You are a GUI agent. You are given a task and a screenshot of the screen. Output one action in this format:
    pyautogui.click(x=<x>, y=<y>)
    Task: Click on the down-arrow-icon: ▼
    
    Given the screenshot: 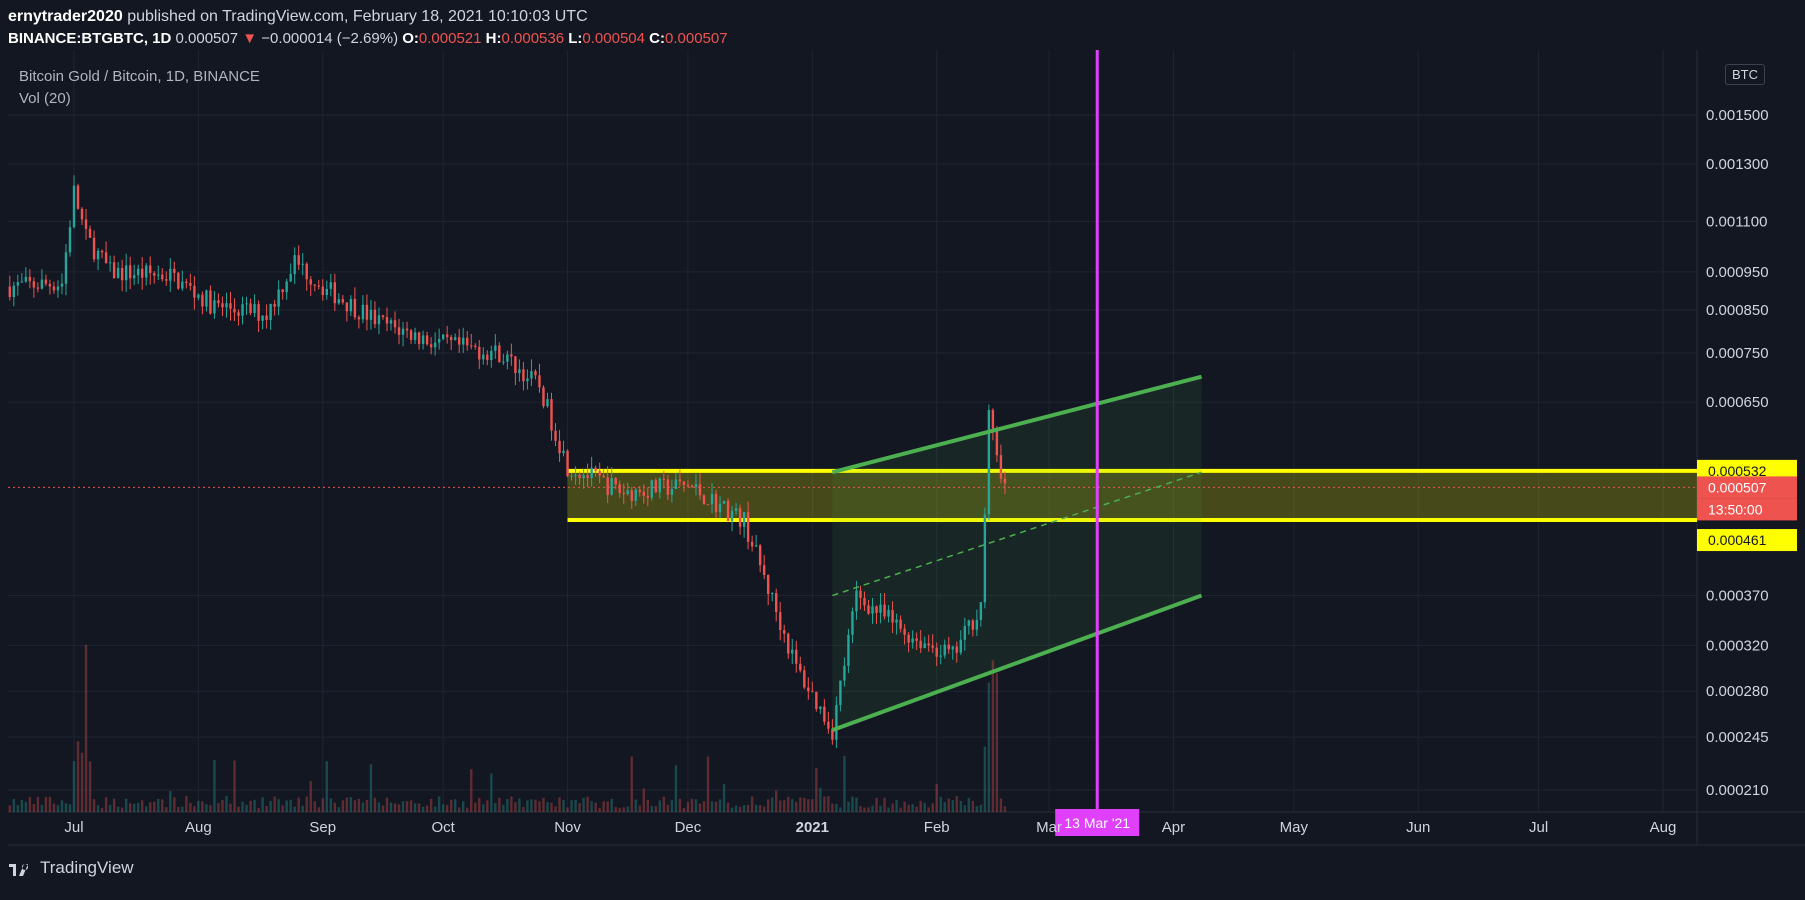 What is the action you would take?
    pyautogui.click(x=250, y=38)
    